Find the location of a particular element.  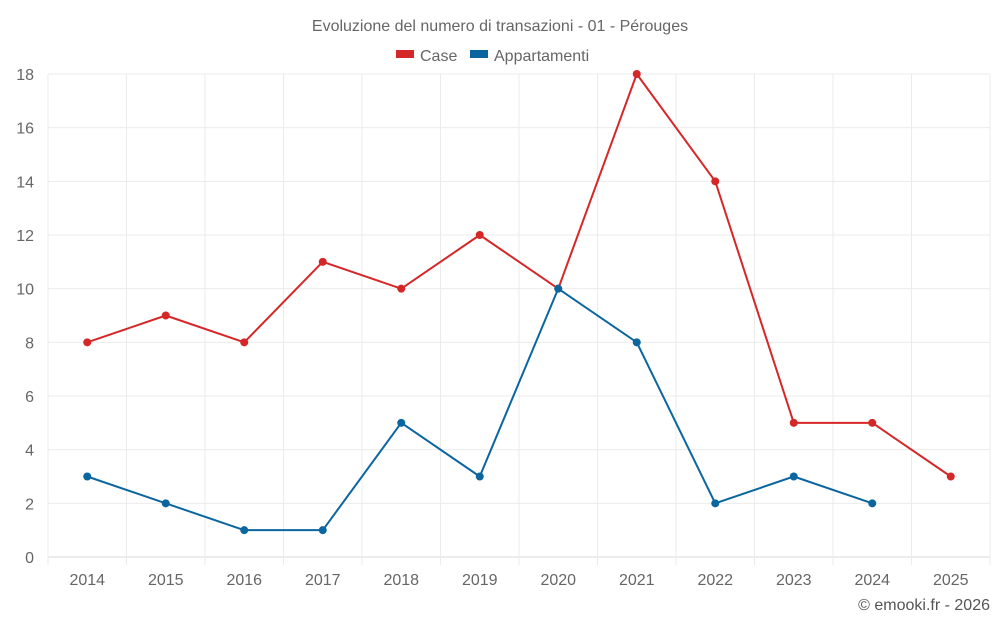

x-tick-label: 2023 is located at coordinates (794, 580).